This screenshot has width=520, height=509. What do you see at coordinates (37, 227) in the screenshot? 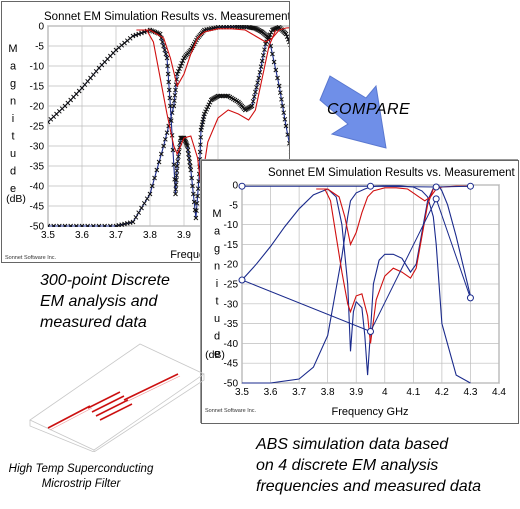
I see `y-tick-label: -50` at bounding box center [37, 227].